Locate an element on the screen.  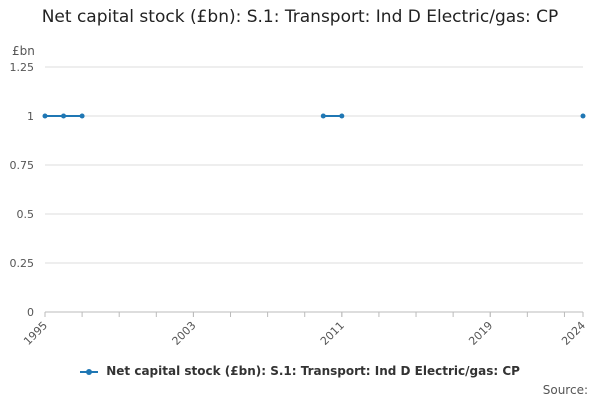
x-tick-label: 1995 is located at coordinates (35, 333).